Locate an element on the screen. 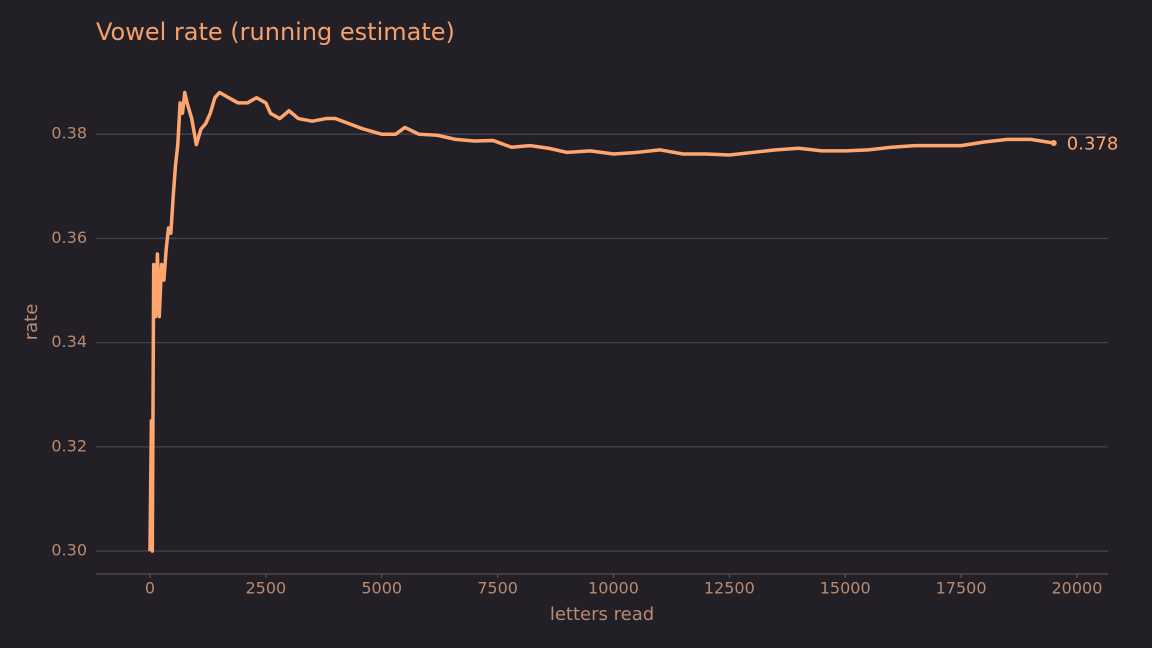  y-tick-label: 0.30 is located at coordinates (69, 550).